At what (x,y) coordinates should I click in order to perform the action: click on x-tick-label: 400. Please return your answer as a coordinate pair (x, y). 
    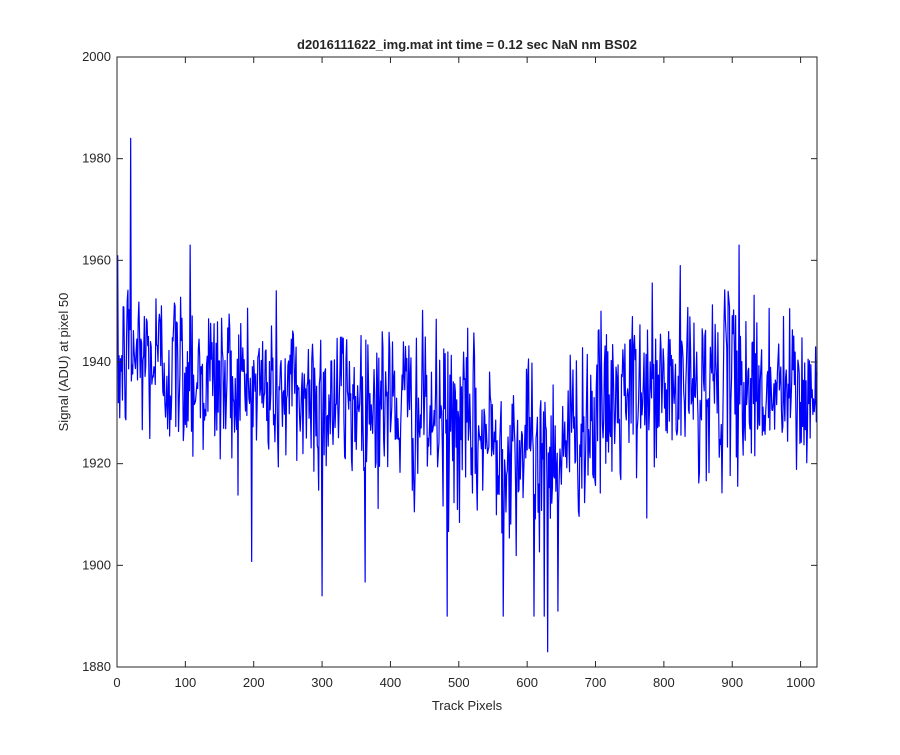
    Looking at the image, I should click on (391, 682).